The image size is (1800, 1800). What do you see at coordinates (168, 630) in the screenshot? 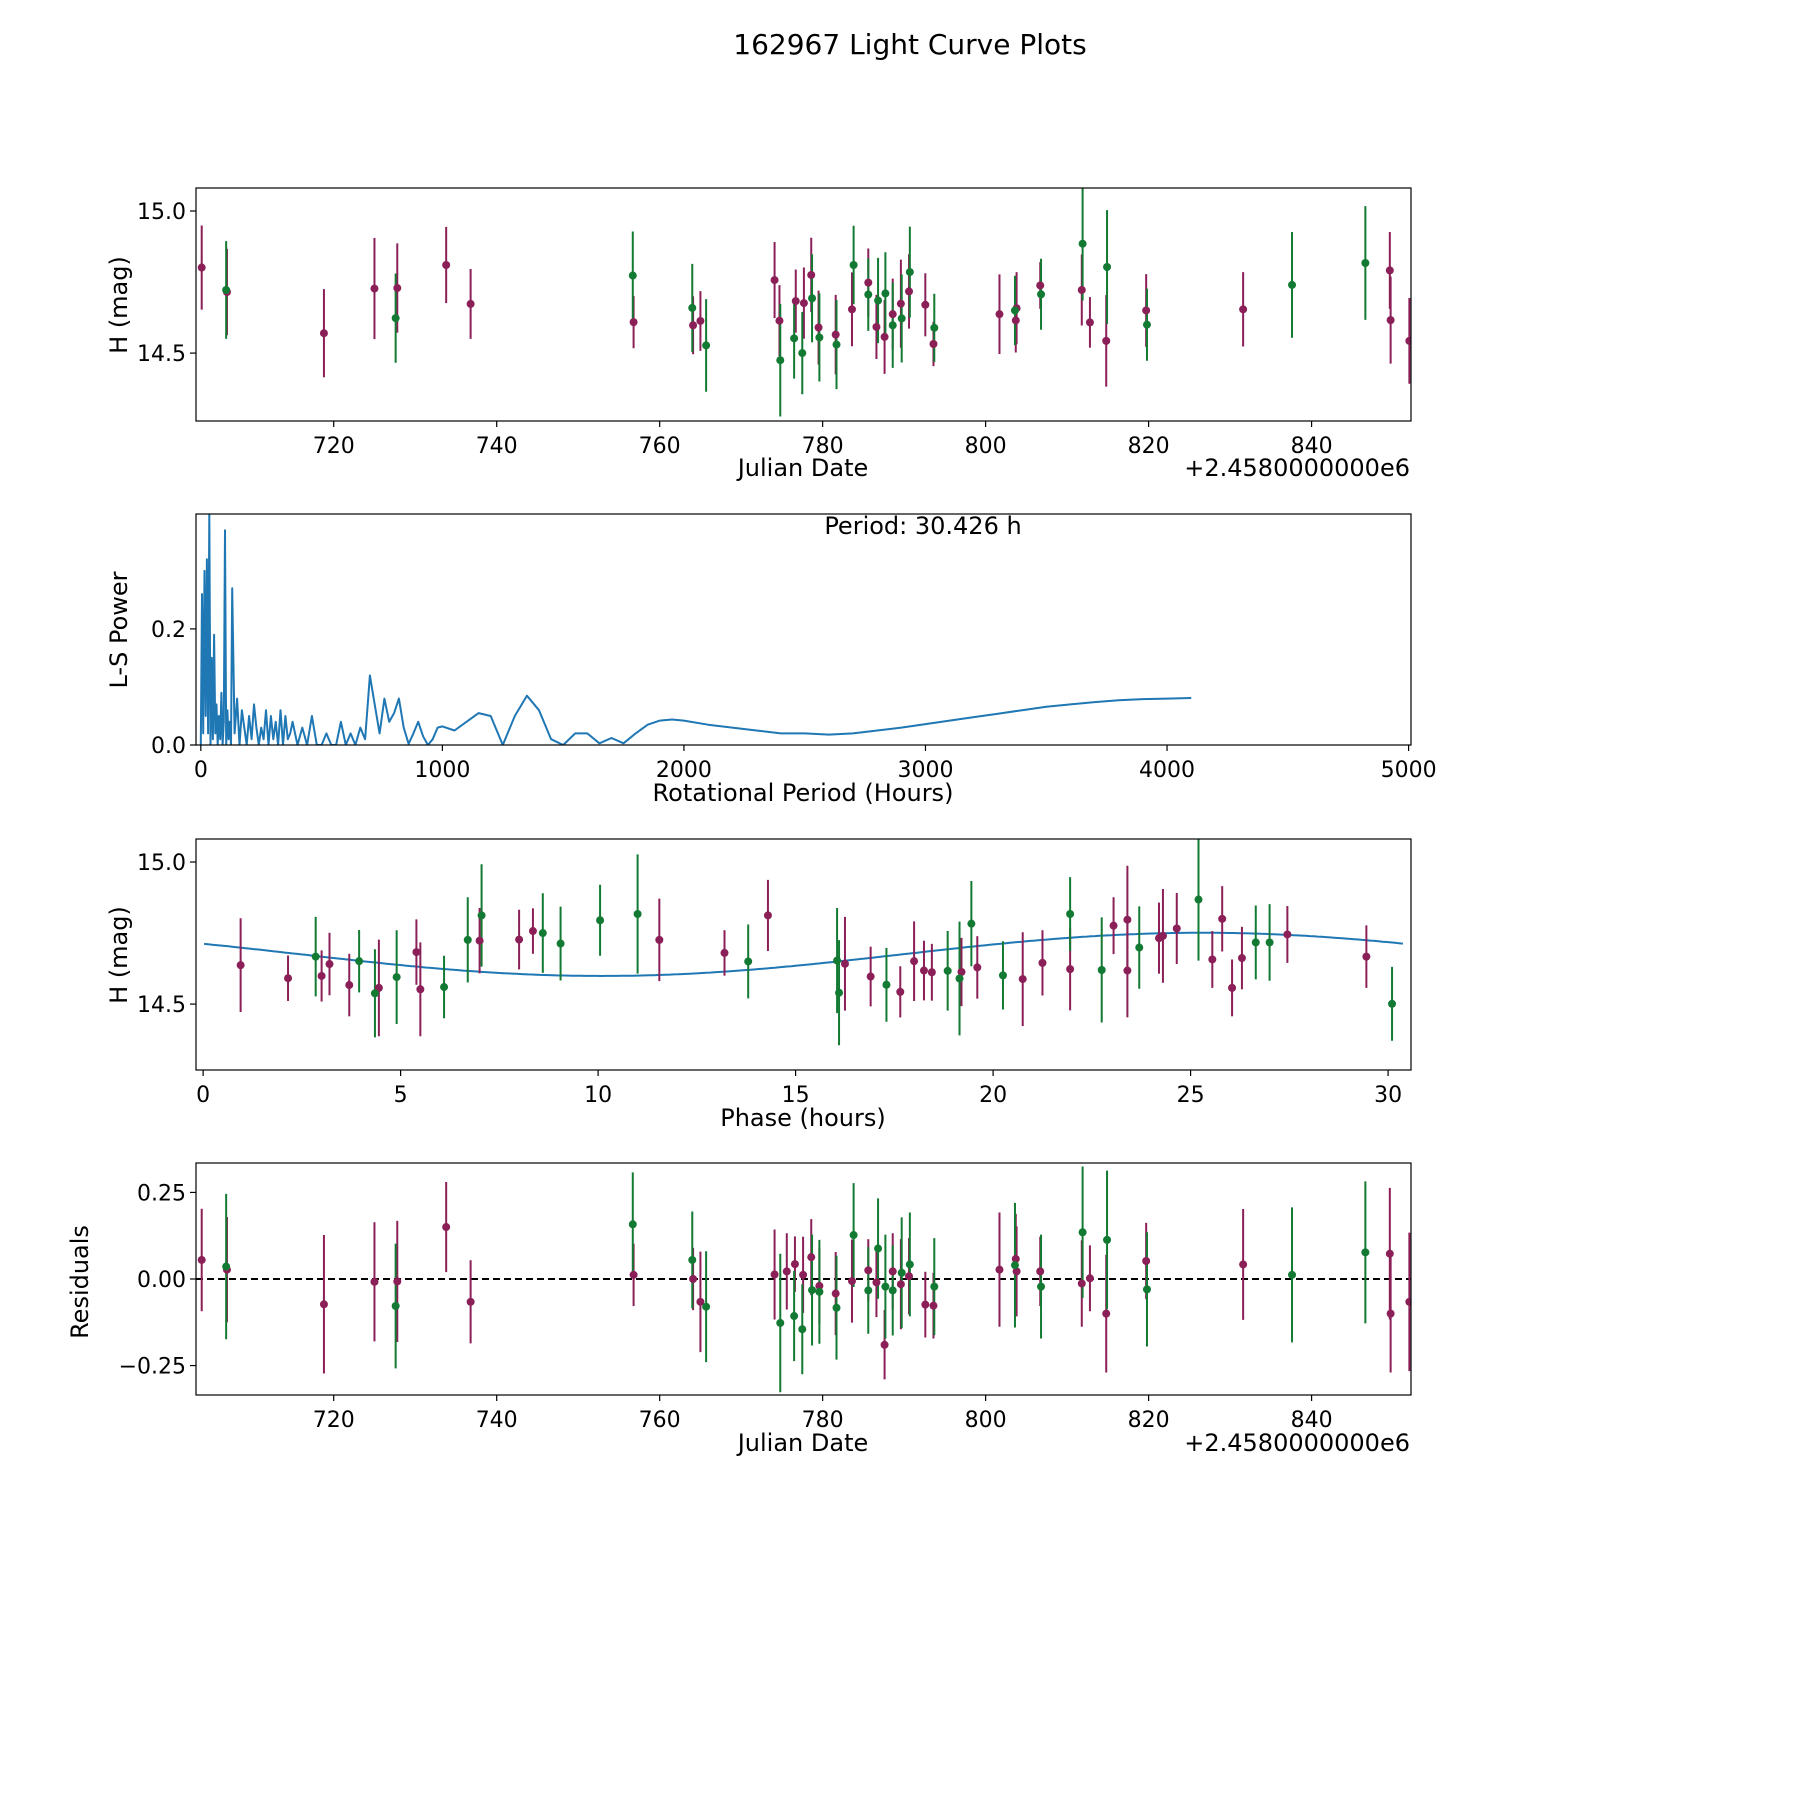
I see `y-tick-label: 0.2` at bounding box center [168, 630].